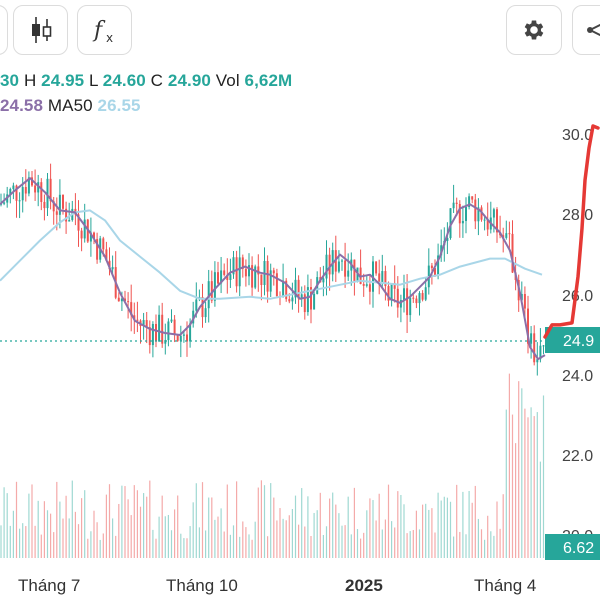 This screenshot has width=600, height=600. I want to click on share-icon, so click(593, 30).